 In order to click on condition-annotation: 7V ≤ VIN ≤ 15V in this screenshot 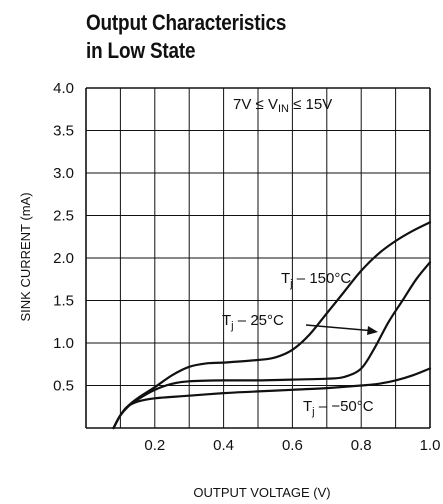, I will do `click(282, 105)`.